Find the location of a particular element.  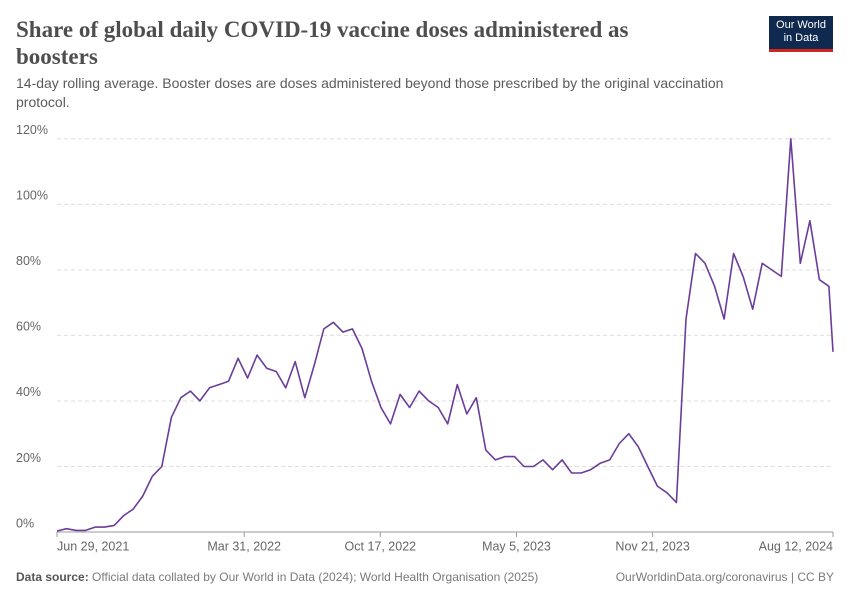

y-tick-label: 60% is located at coordinates (28, 327).